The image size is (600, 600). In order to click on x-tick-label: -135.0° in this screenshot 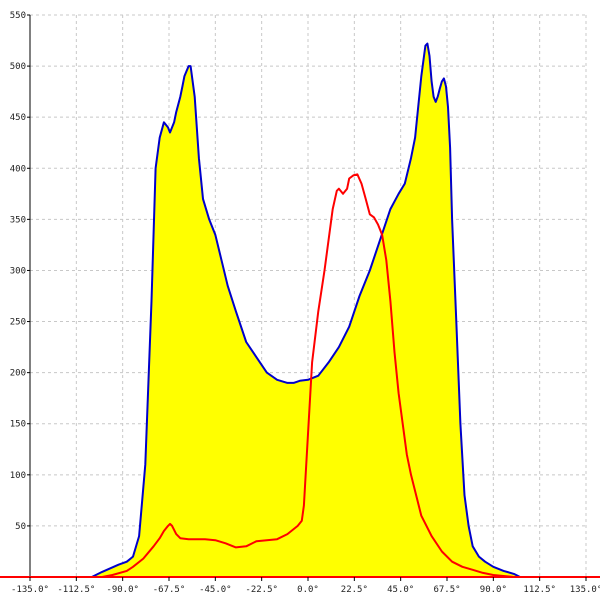, I will do `click(30, 590)`.